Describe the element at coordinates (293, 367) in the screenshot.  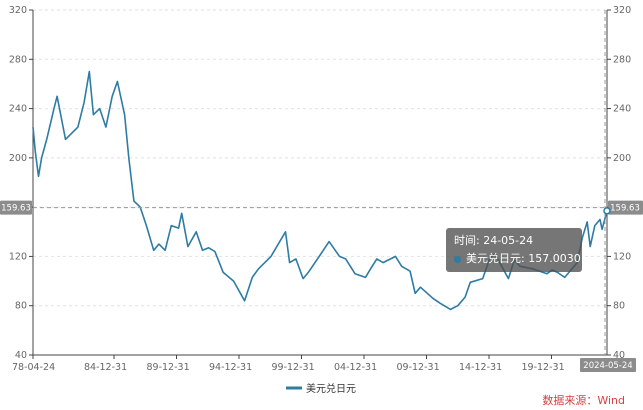
I see `x-tick-label: 99-12-31` at that location.